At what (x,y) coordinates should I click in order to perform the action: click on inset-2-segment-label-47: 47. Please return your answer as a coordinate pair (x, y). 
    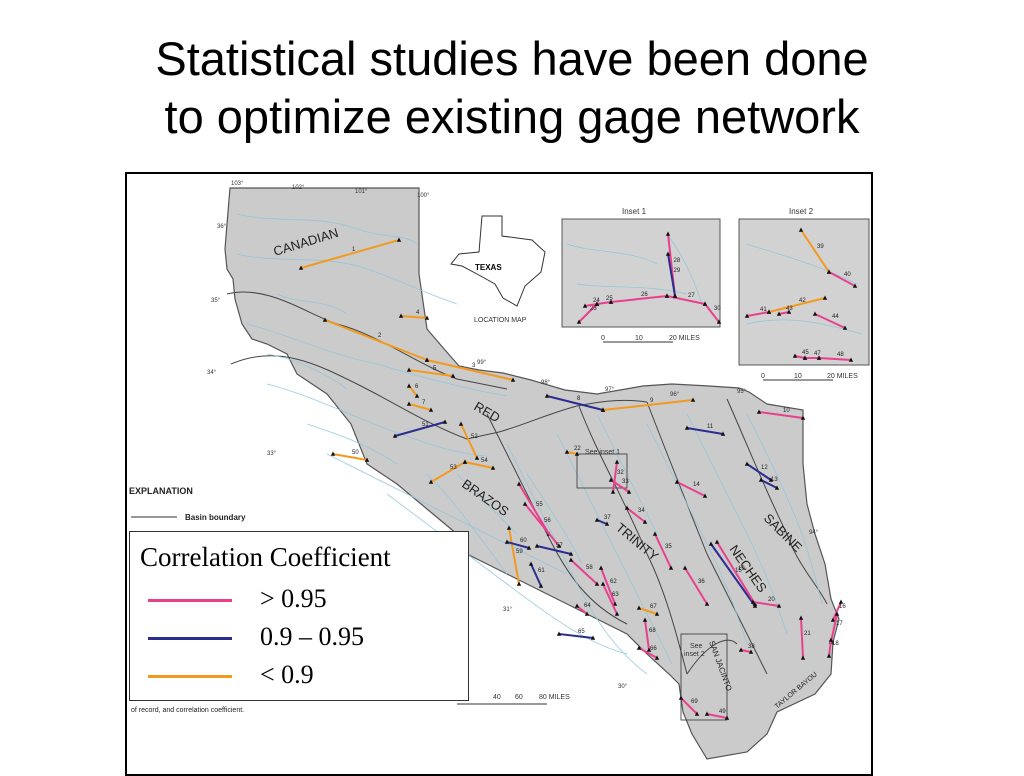
    Looking at the image, I should click on (817, 354).